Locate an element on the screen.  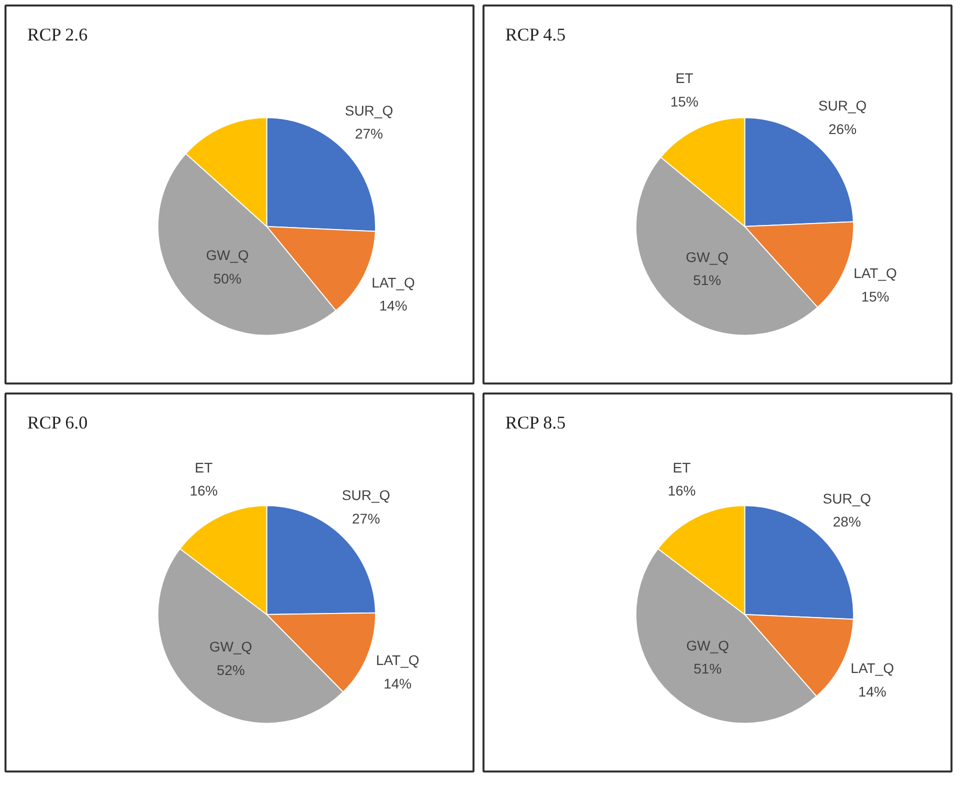
data-label: 52% is located at coordinates (230, 670).